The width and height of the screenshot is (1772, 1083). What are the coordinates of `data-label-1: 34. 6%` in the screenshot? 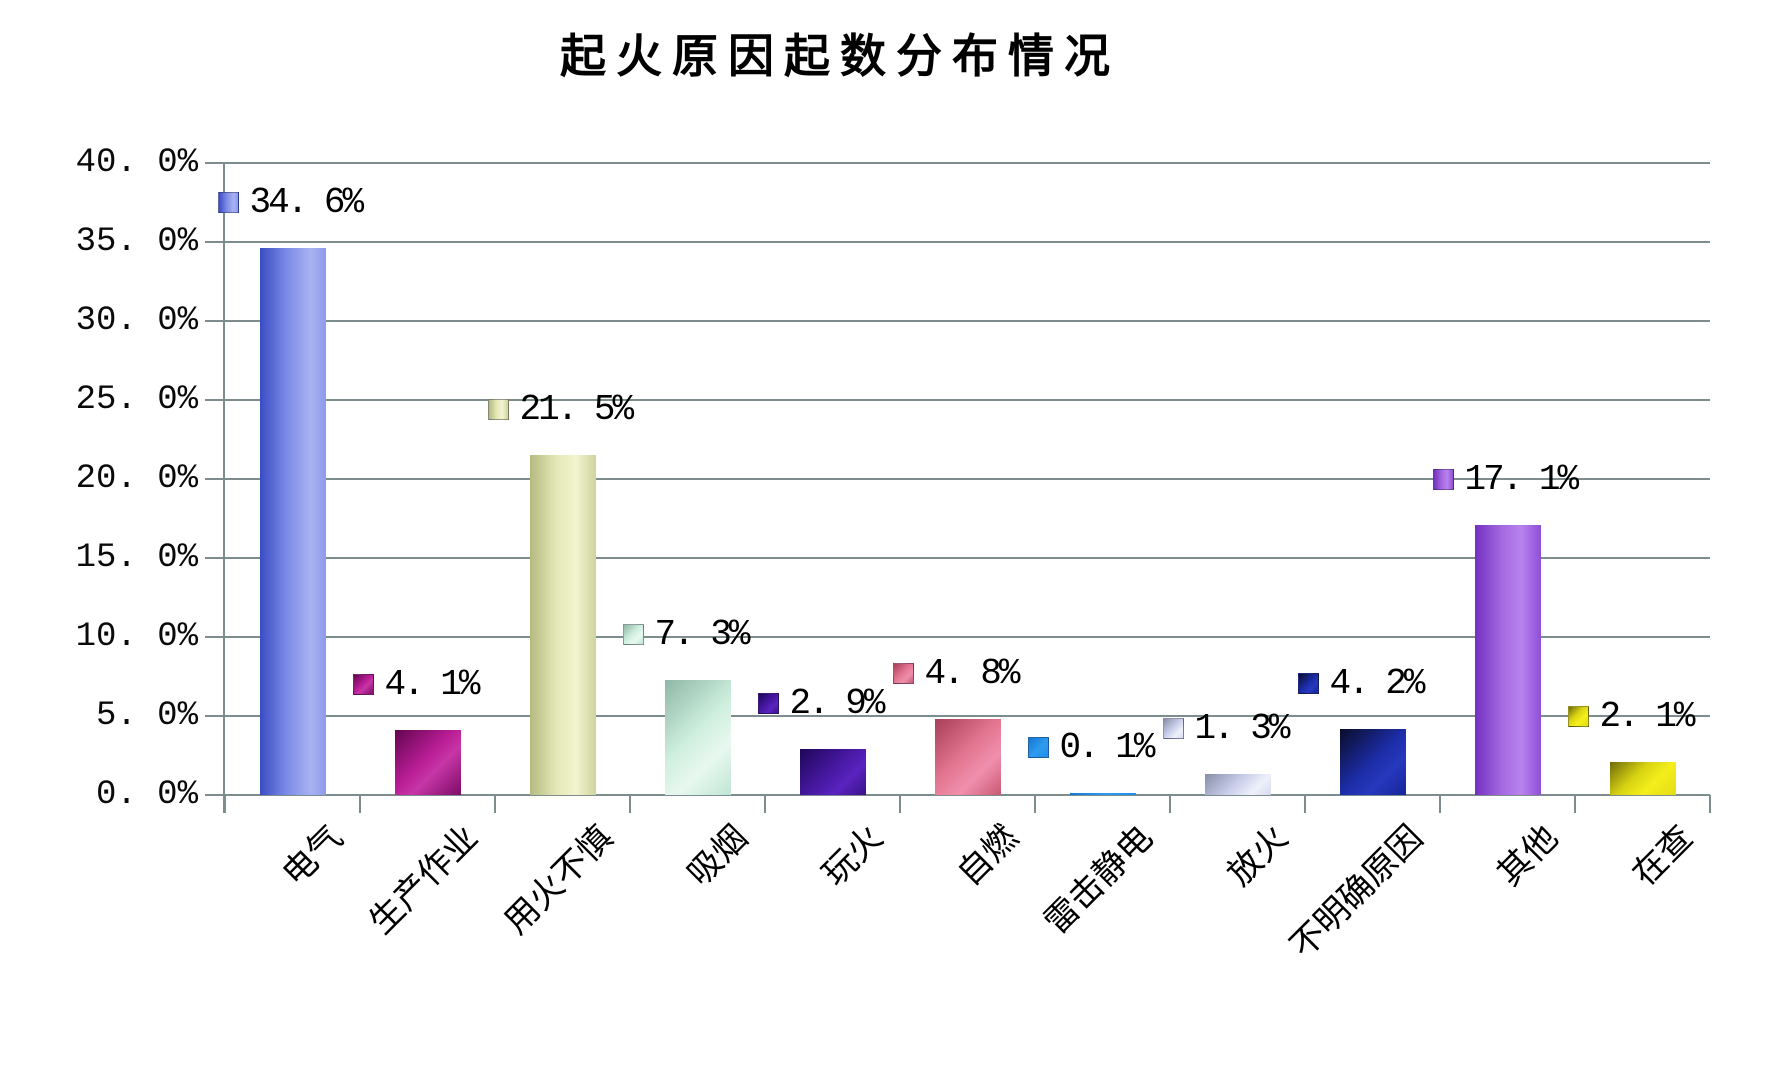 It's located at (307, 203).